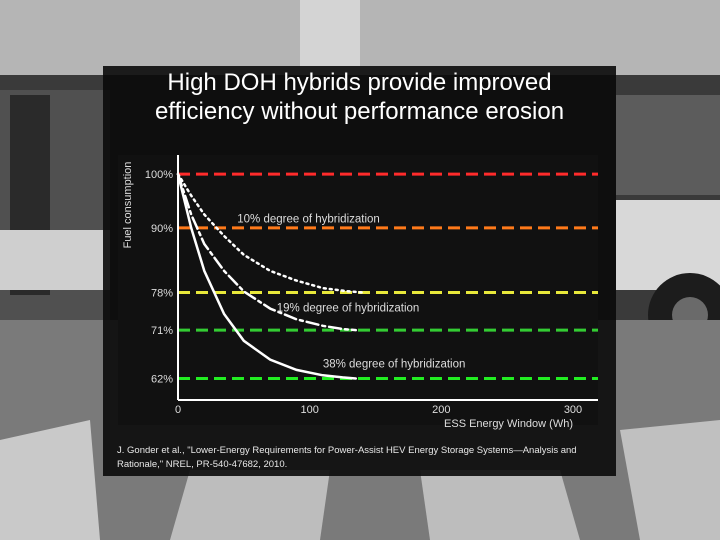 This screenshot has height=540, width=720. Describe the element at coordinates (162, 379) in the screenshot. I see `y-tick-label: 62%` at that location.